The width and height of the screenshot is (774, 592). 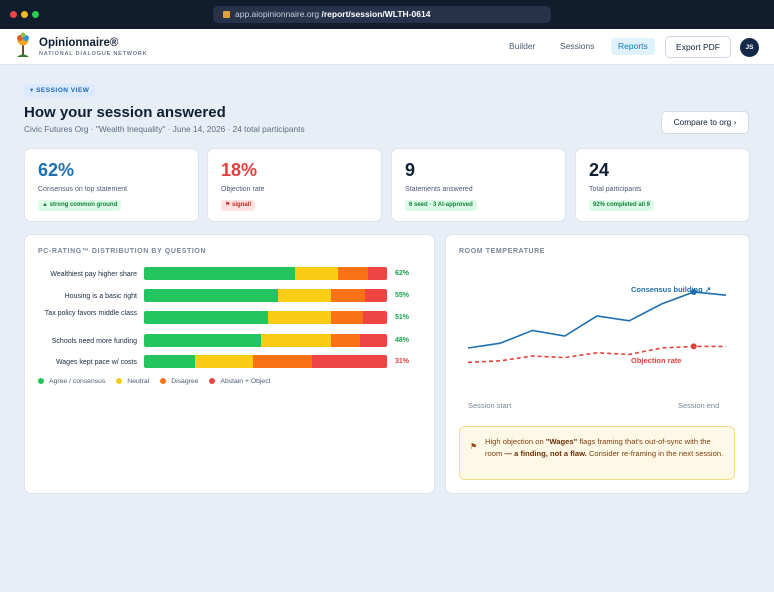 What do you see at coordinates (577, 46) in the screenshot?
I see `nav-sessions: Sessions` at bounding box center [577, 46].